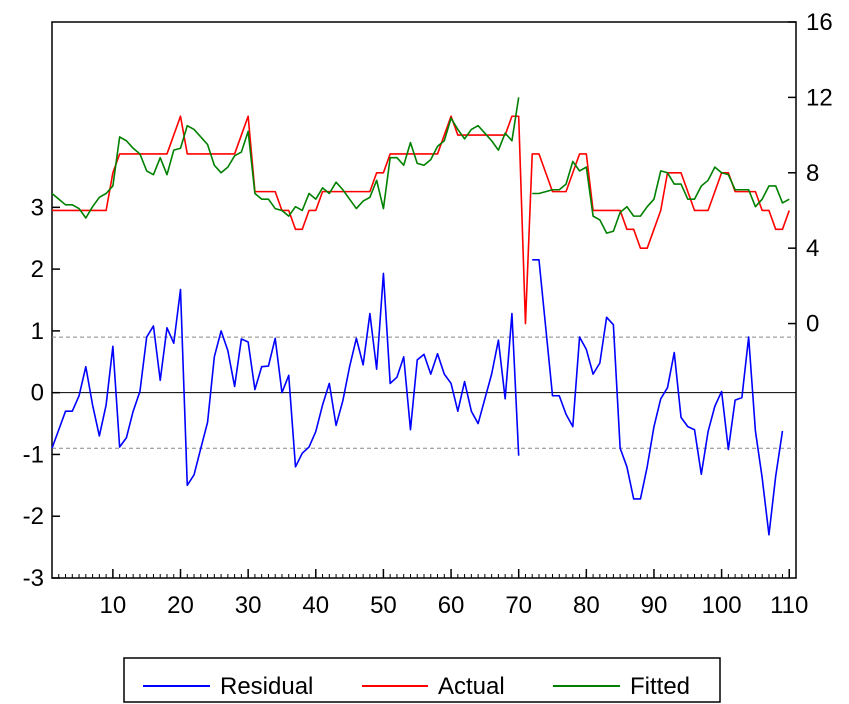 This screenshot has height=704, width=849. What do you see at coordinates (33, 578) in the screenshot?
I see `left-tick-label: -3` at bounding box center [33, 578].